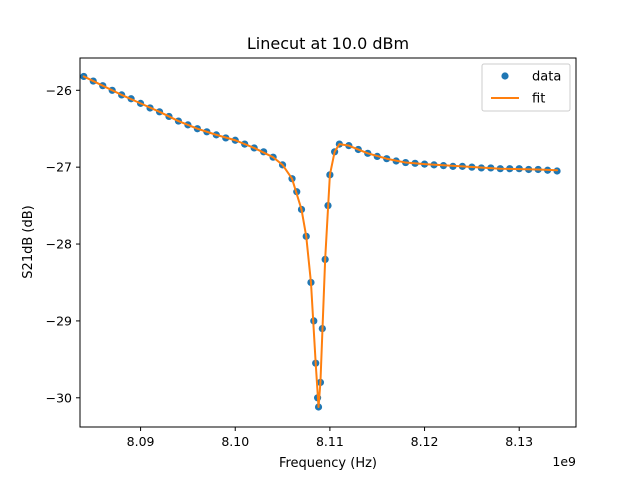 The image size is (640, 480). Describe the element at coordinates (564, 461) in the screenshot. I see `x-axis-offset-label: 1e9` at that location.